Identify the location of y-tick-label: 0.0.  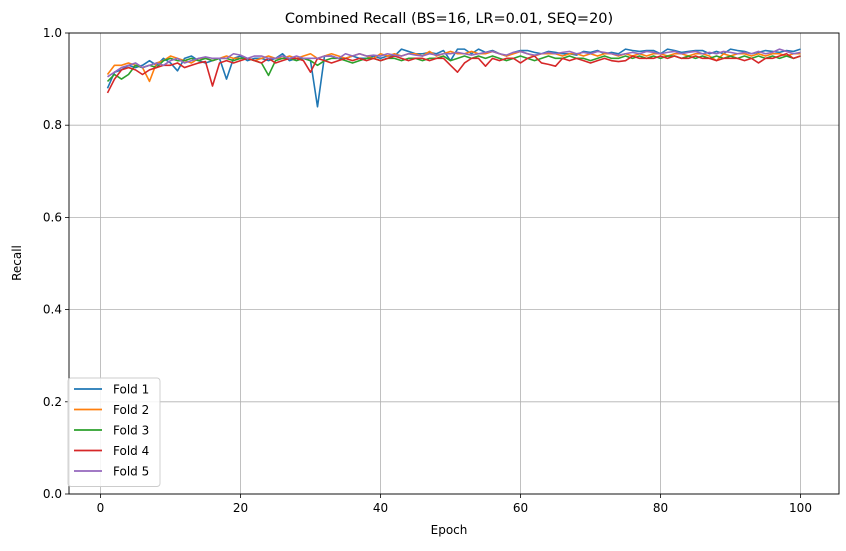
(52, 494).